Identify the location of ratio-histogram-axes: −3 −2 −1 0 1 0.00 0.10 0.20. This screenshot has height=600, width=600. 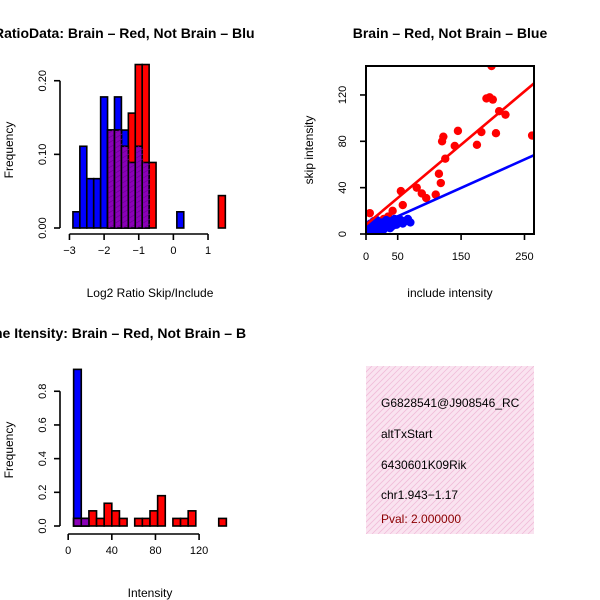
(124, 163).